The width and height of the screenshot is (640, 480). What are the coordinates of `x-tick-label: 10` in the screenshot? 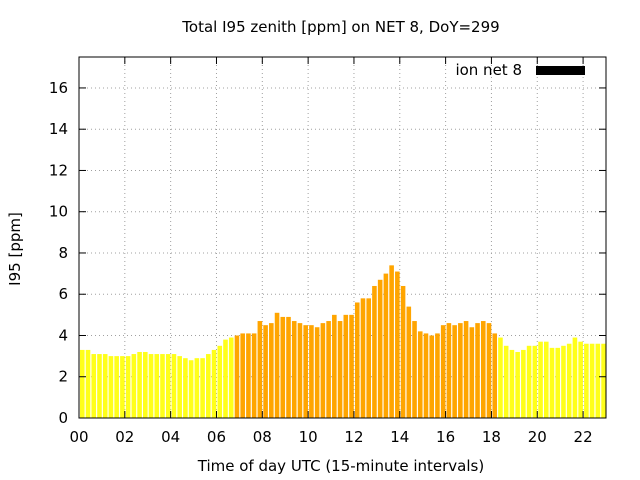 It's located at (308, 437).